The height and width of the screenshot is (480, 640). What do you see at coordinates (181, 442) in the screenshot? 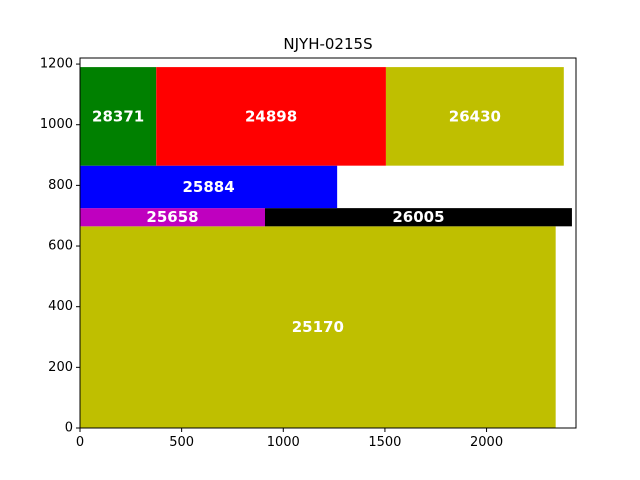
I see `x-tick-label: 500` at bounding box center [181, 442].